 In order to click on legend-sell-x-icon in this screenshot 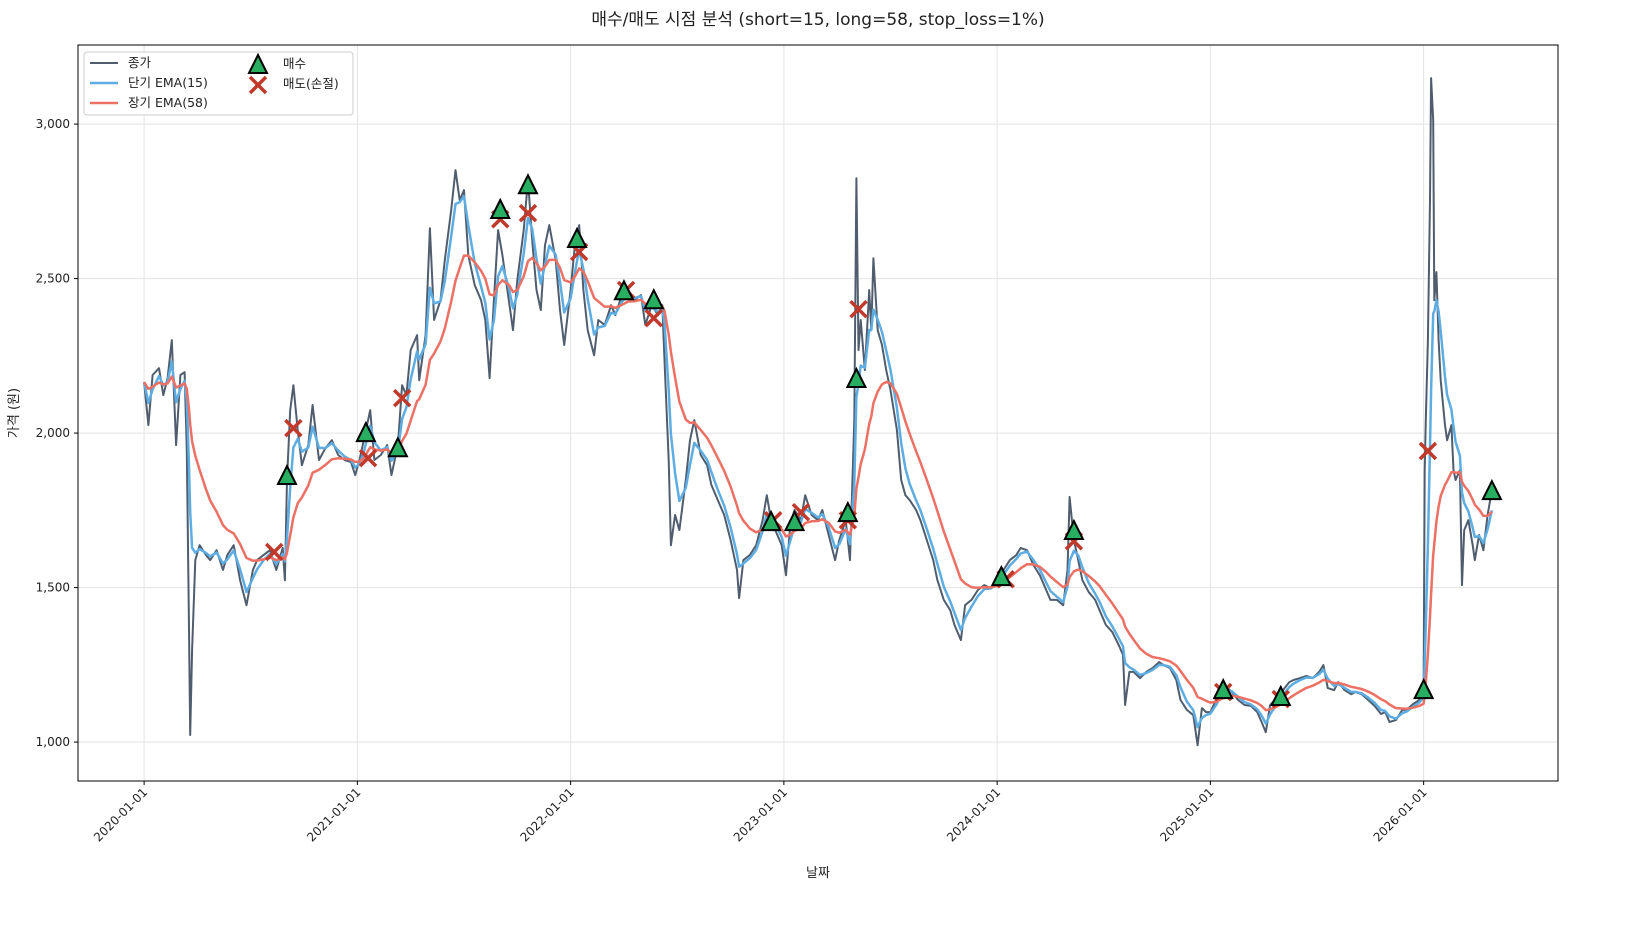, I will do `click(258, 85)`.